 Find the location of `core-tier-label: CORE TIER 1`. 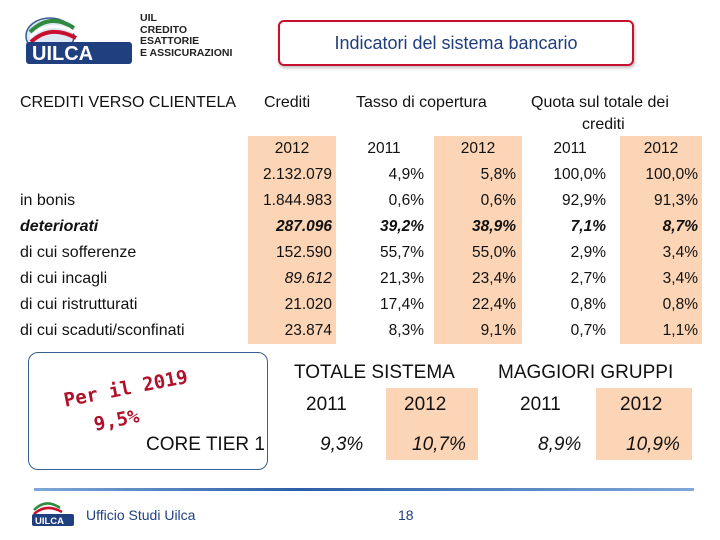

core-tier-label: CORE TIER 1 is located at coordinates (205, 444).